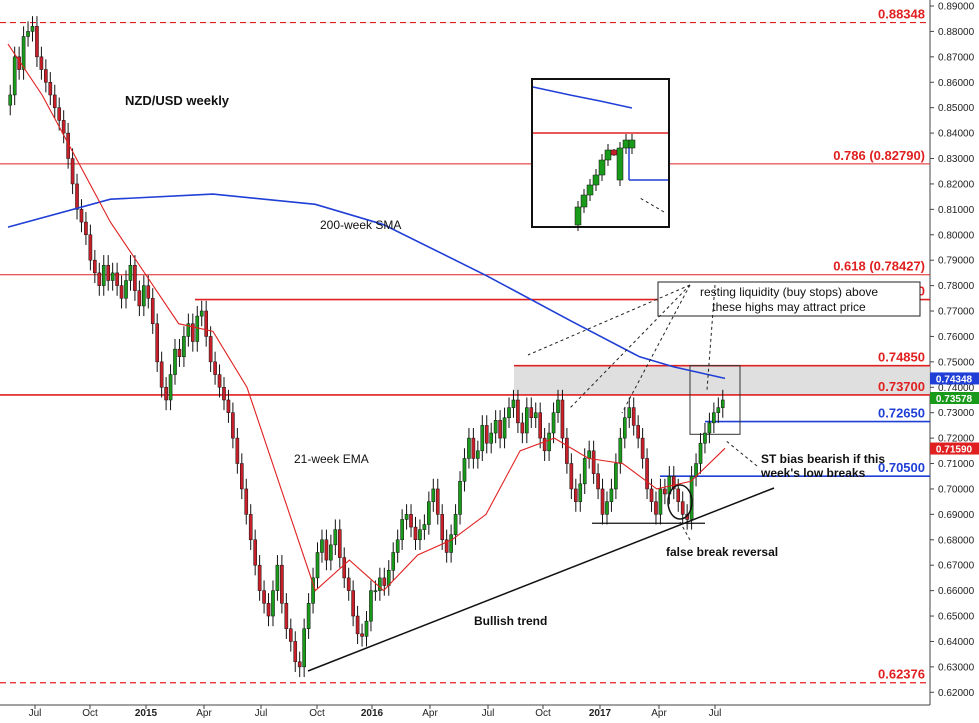  I want to click on y-tick-label: 0.77000, so click(956, 312).